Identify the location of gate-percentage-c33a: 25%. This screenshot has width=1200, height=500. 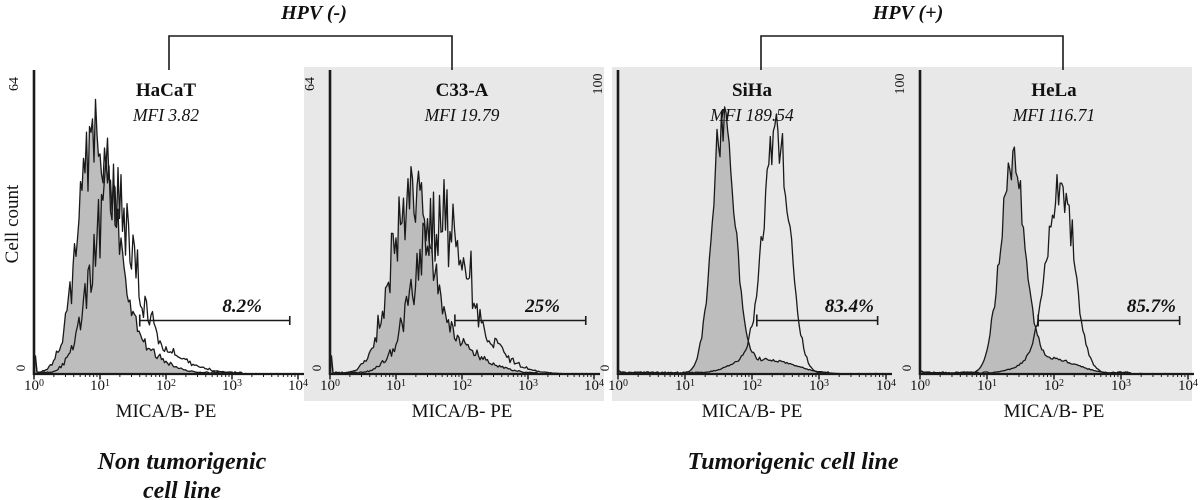
(542, 306).